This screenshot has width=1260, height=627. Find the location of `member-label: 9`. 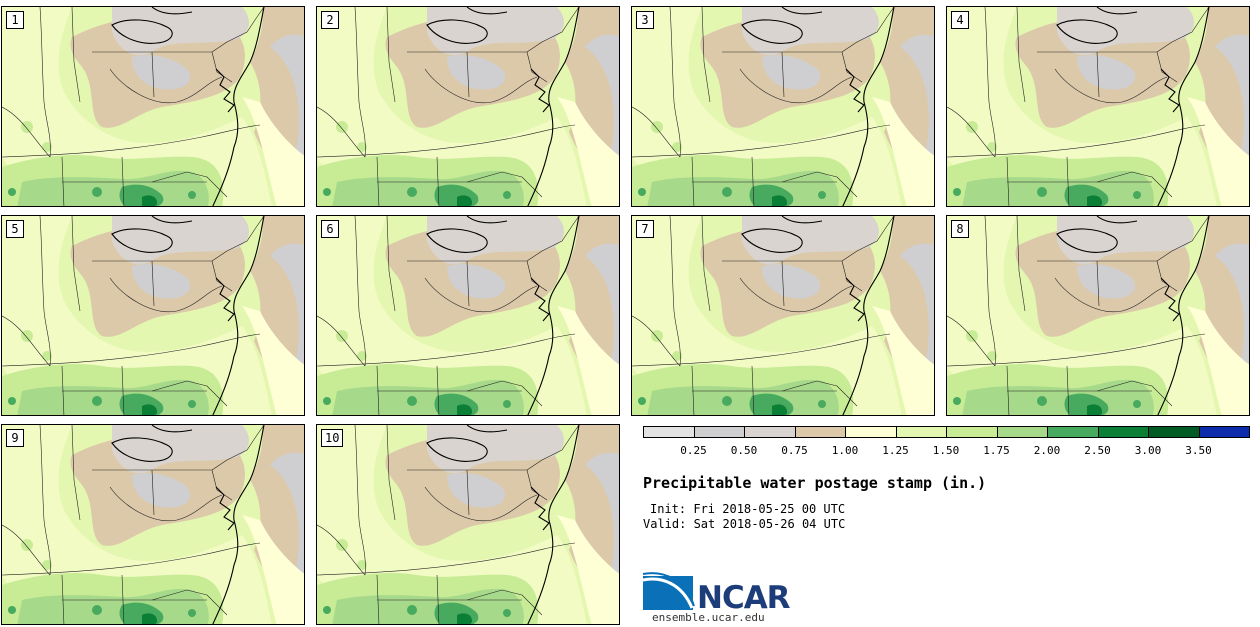

member-label: 9 is located at coordinates (15, 438).